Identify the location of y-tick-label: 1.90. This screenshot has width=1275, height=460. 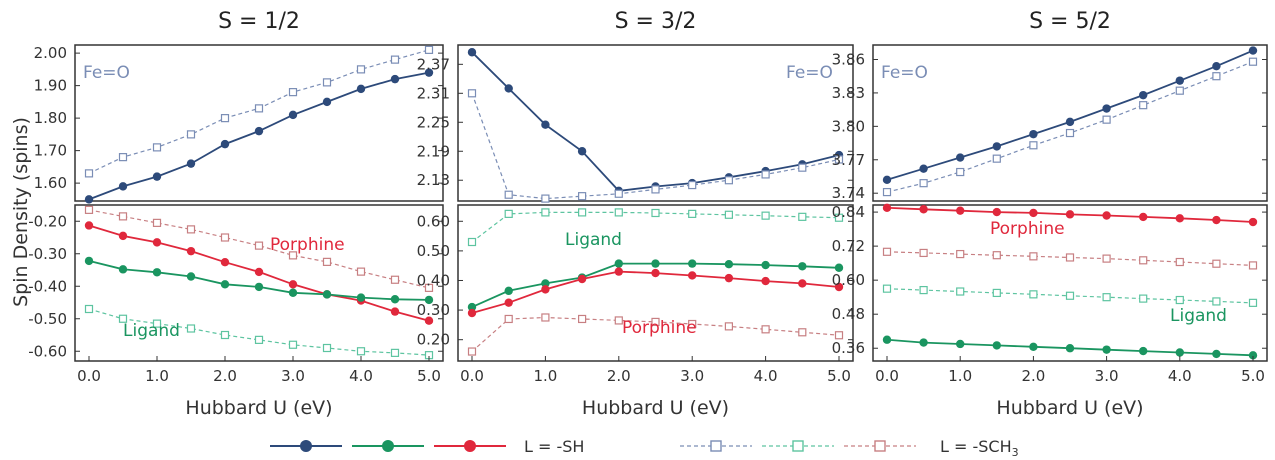
(50, 86).